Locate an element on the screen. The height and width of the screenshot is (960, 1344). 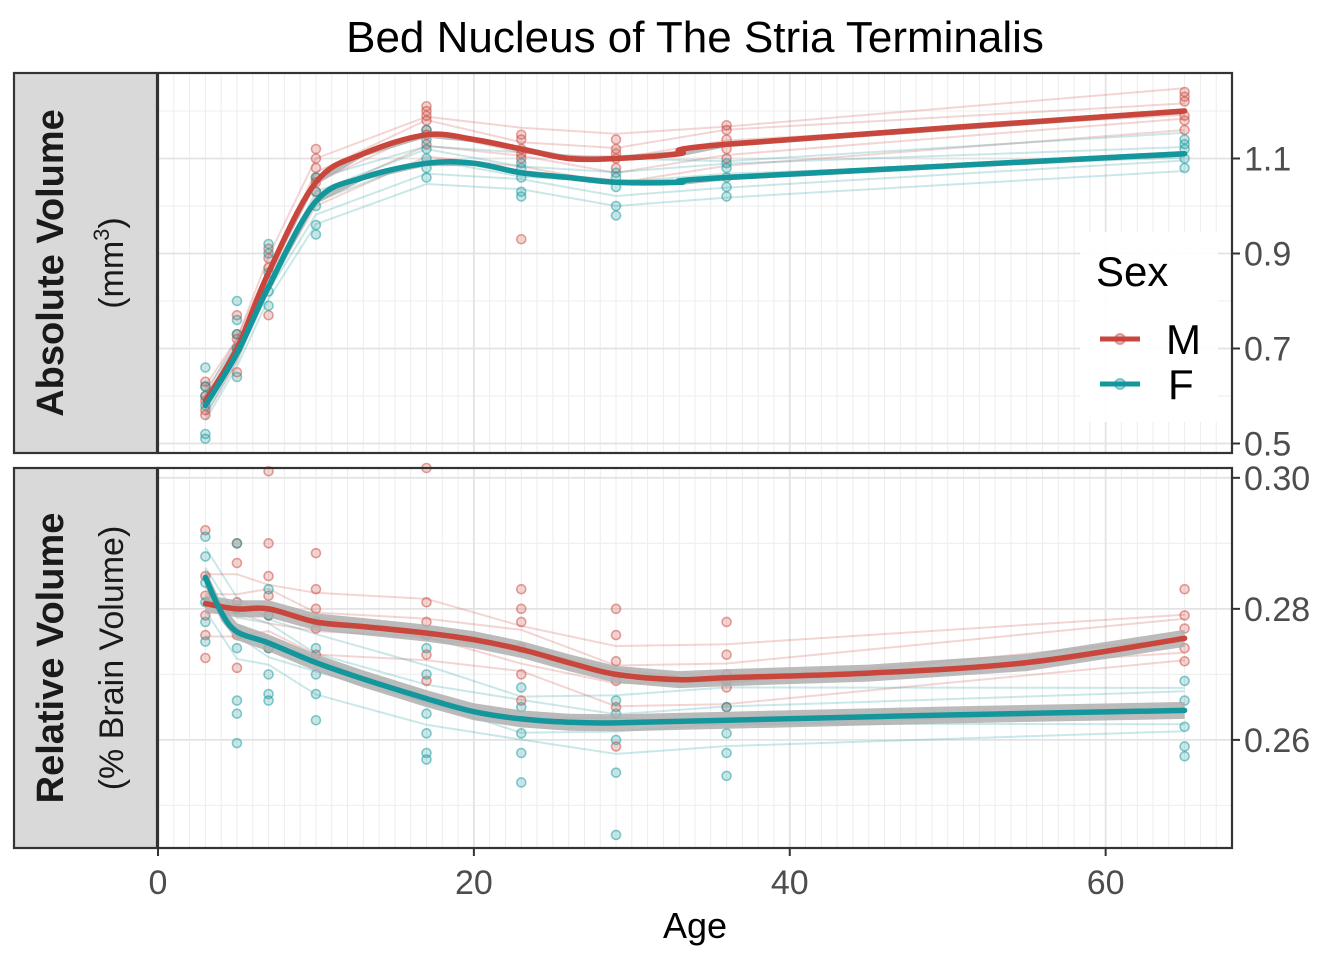
confidence-ribbon-m is located at coordinates (695, 642).